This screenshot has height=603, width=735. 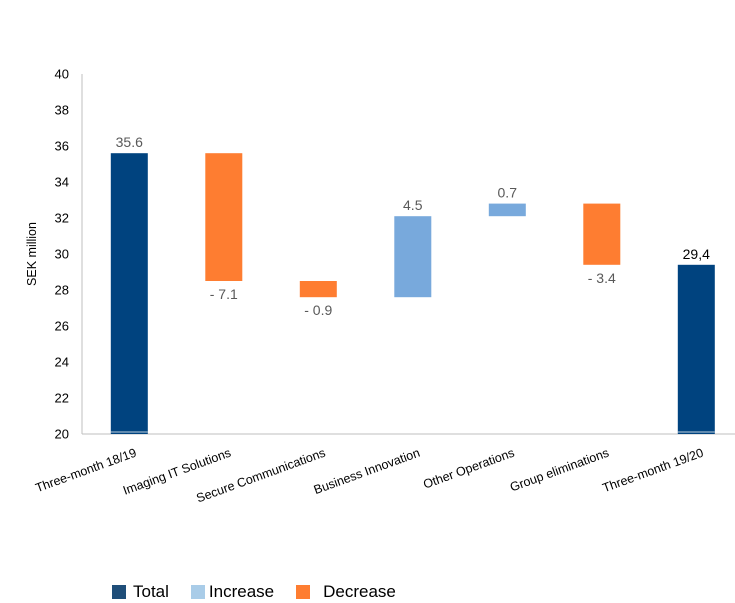 What do you see at coordinates (241, 591) in the screenshot?
I see `legend-label-increase: Increase` at bounding box center [241, 591].